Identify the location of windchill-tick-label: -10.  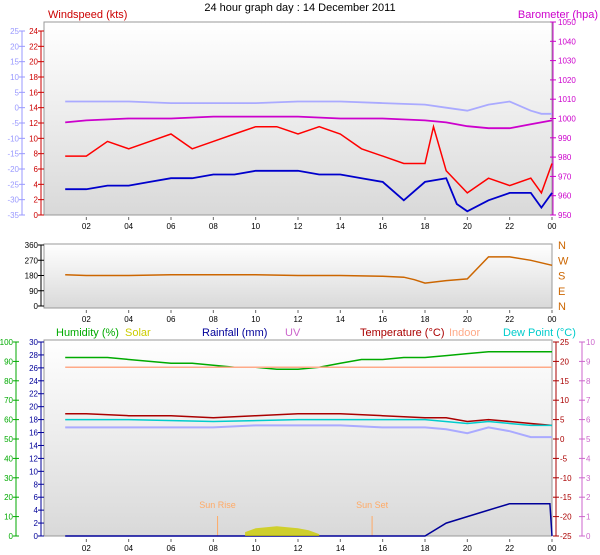
(13, 138).